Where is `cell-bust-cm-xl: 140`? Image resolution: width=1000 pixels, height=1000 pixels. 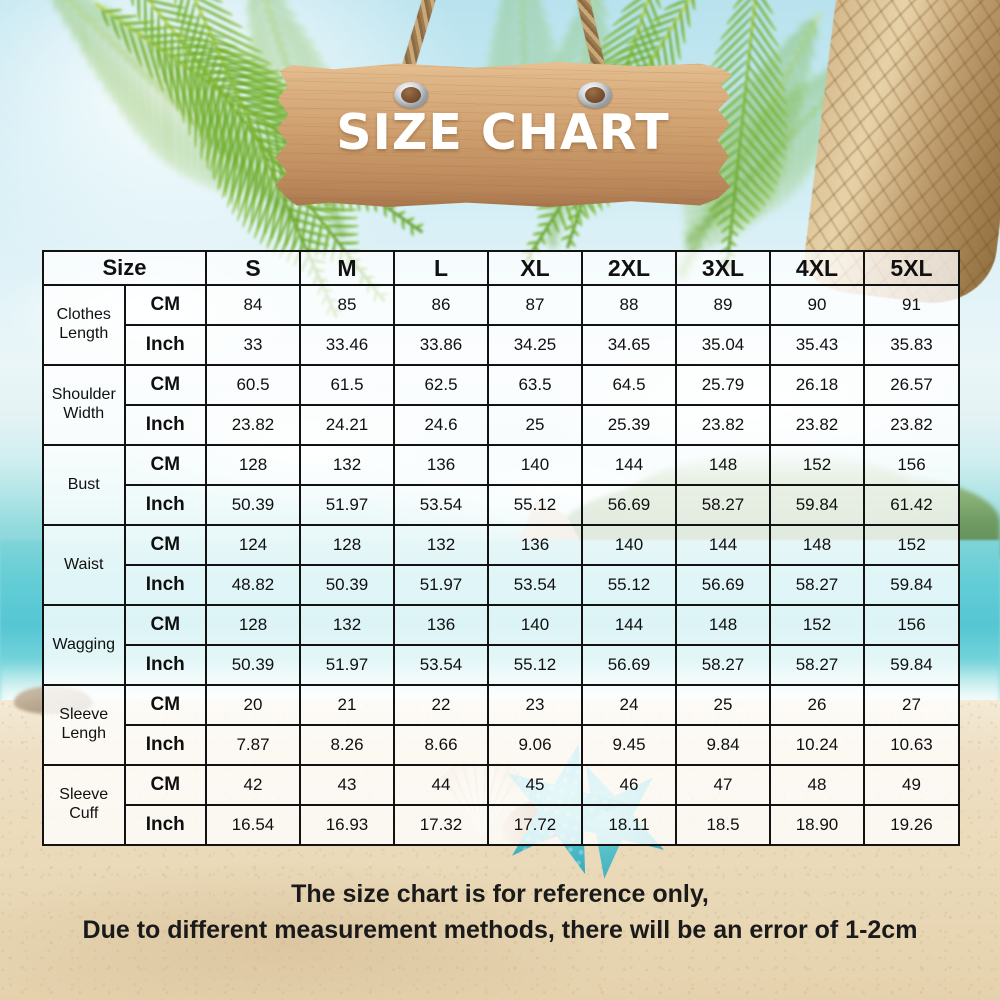
cell-bust-cm-xl: 140 is located at coordinates (535, 465).